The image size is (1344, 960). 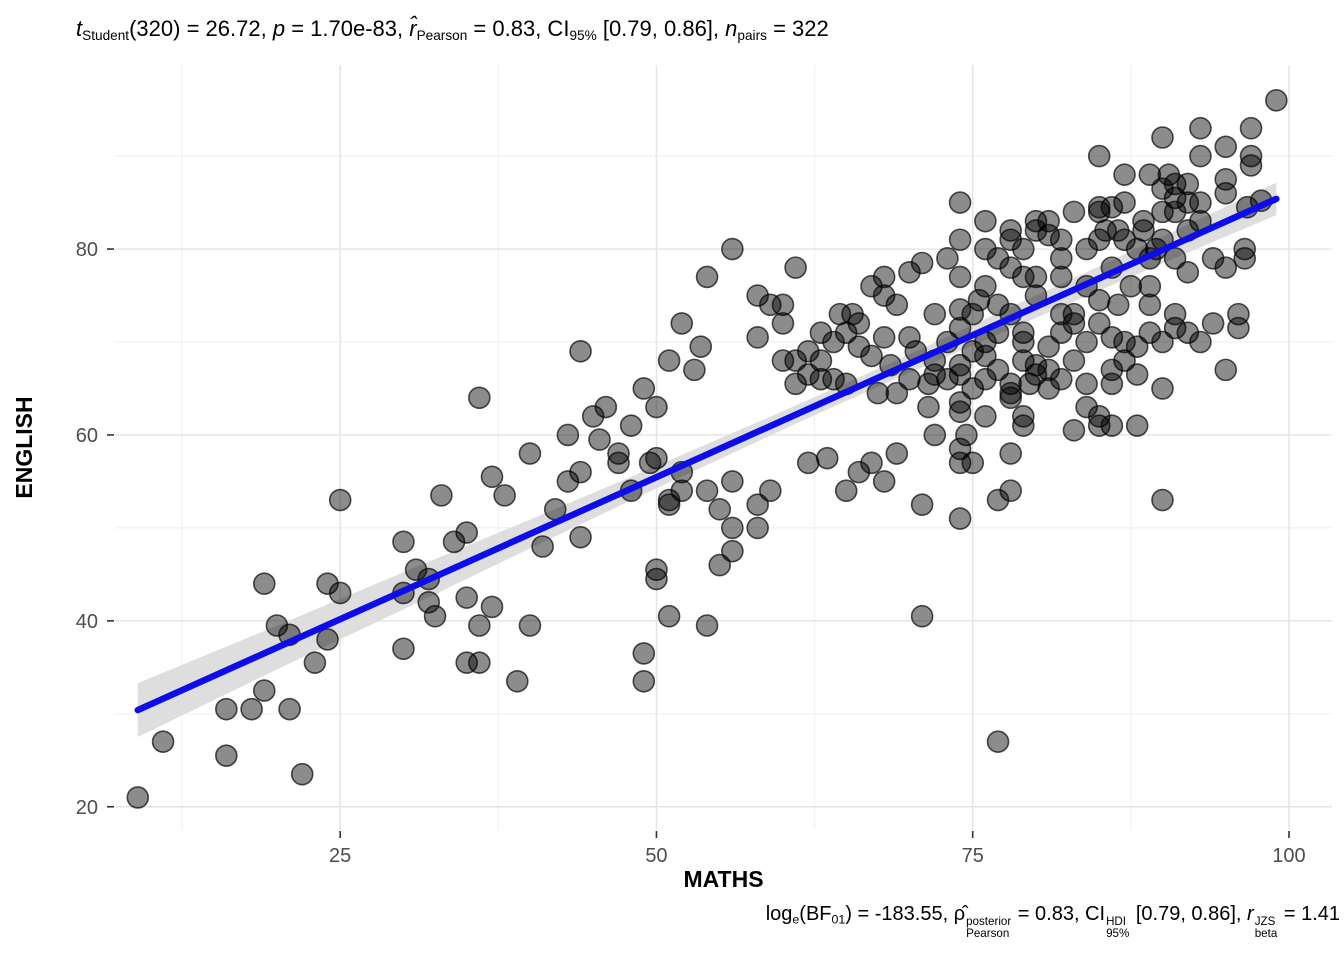 I want to click on text-segment: = 0.83, CI, so click(x=518, y=28).